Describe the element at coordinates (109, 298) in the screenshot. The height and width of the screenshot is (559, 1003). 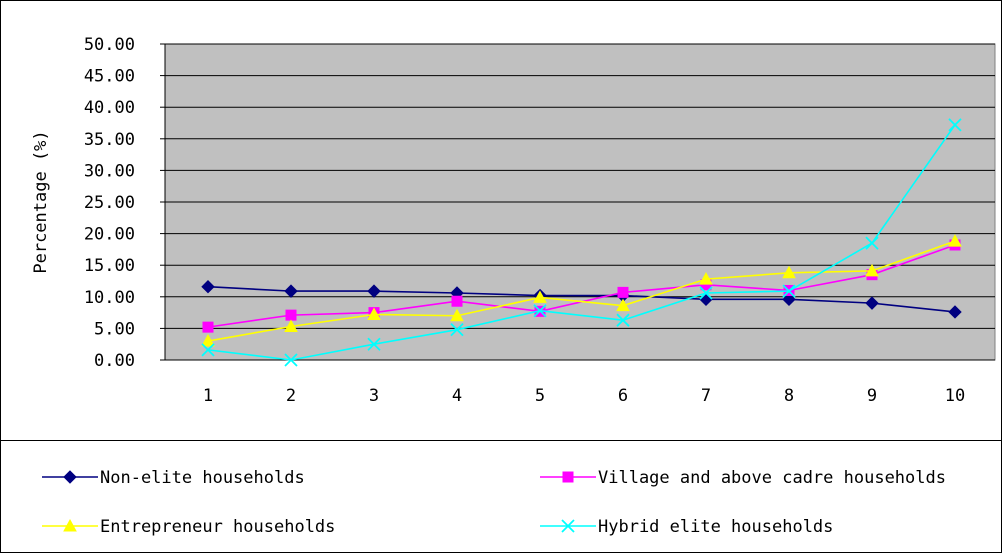
I see `y-tick-label: 10.00` at that location.